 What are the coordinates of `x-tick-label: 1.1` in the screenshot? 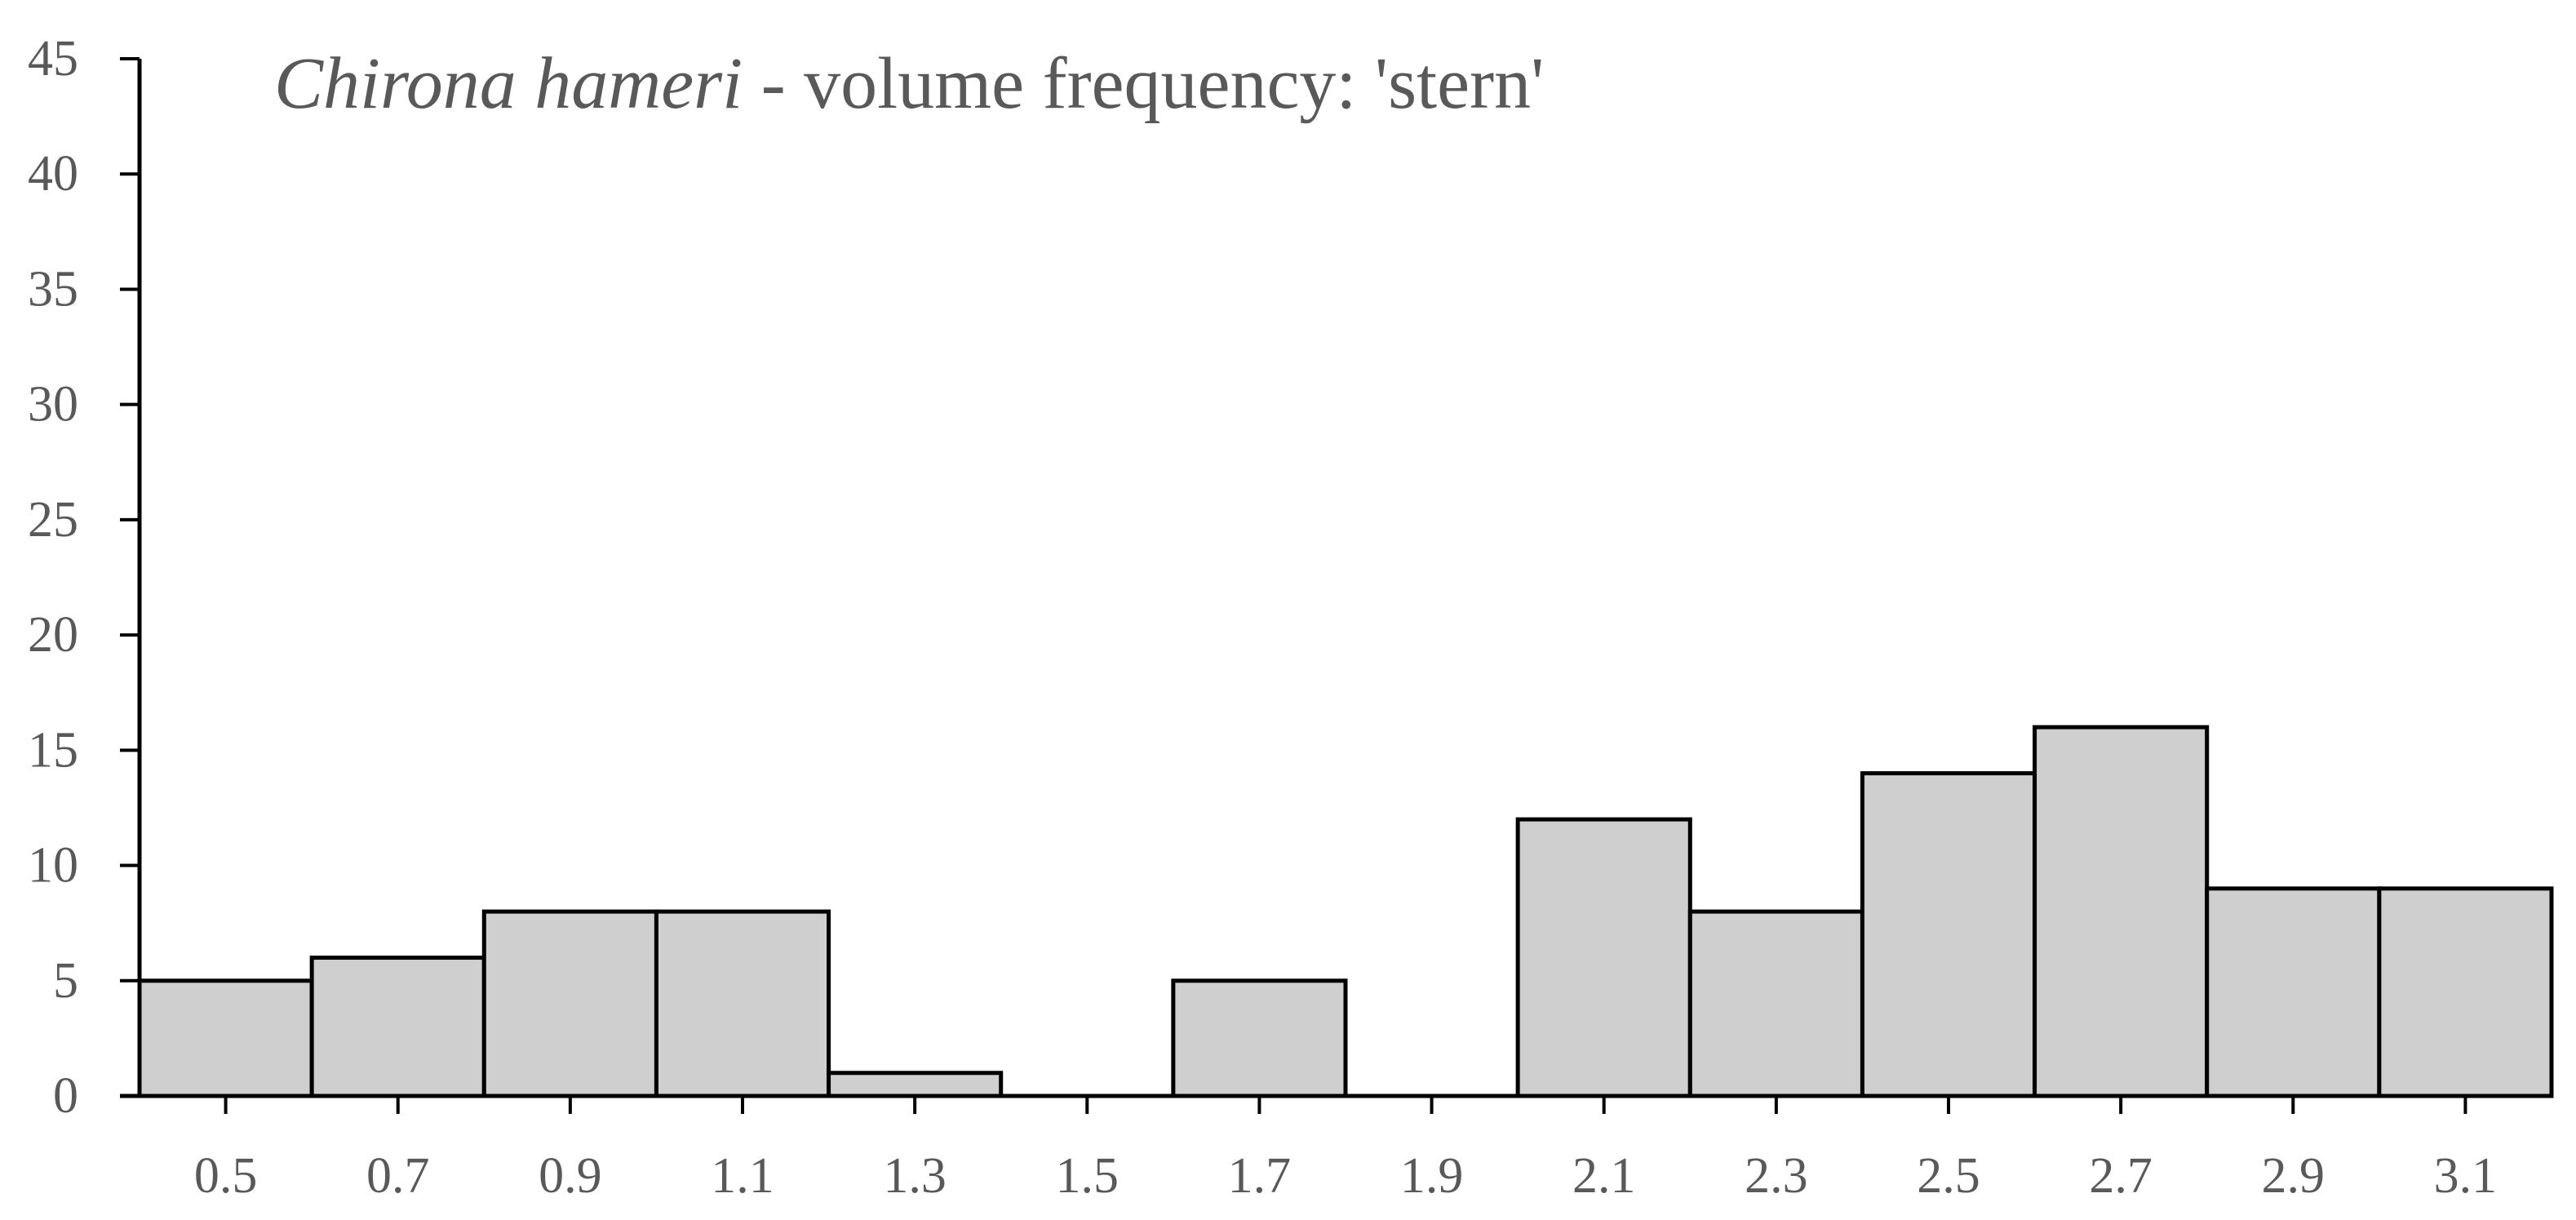 It's located at (742, 1176).